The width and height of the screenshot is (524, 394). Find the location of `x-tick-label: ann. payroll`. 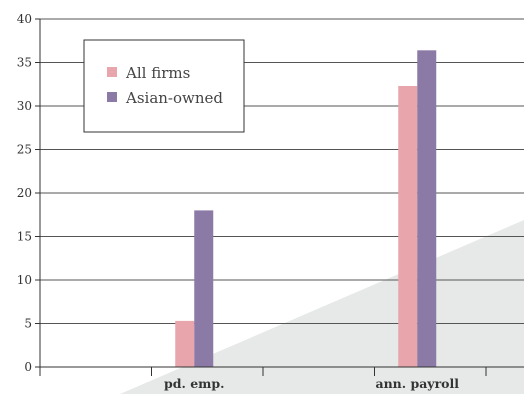

x-tick-label: ann. payroll is located at coordinates (417, 383).